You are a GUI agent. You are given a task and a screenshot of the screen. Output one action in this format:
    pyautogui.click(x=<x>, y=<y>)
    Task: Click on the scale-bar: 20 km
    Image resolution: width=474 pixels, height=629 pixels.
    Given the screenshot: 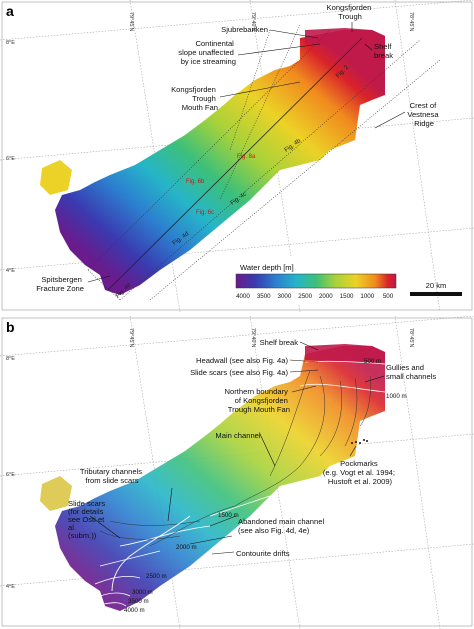 What is the action you would take?
    pyautogui.click(x=436, y=288)
    